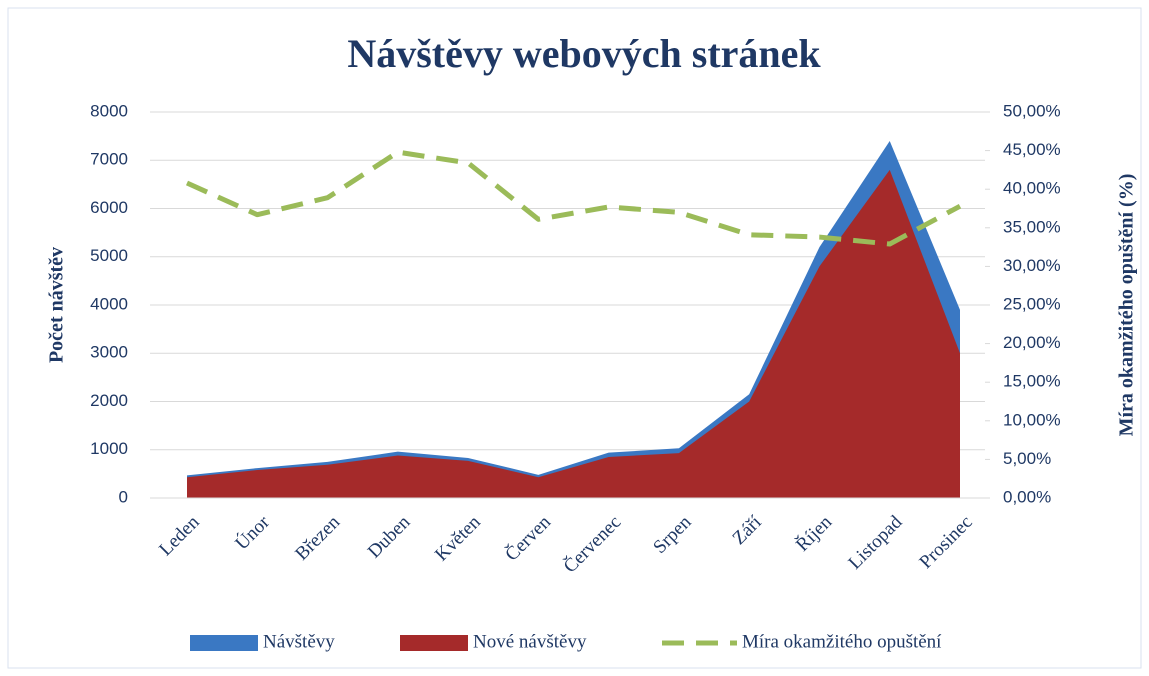 This screenshot has height=676, width=1149. I want to click on y2-tick-label: 5,00%, so click(1027, 458).